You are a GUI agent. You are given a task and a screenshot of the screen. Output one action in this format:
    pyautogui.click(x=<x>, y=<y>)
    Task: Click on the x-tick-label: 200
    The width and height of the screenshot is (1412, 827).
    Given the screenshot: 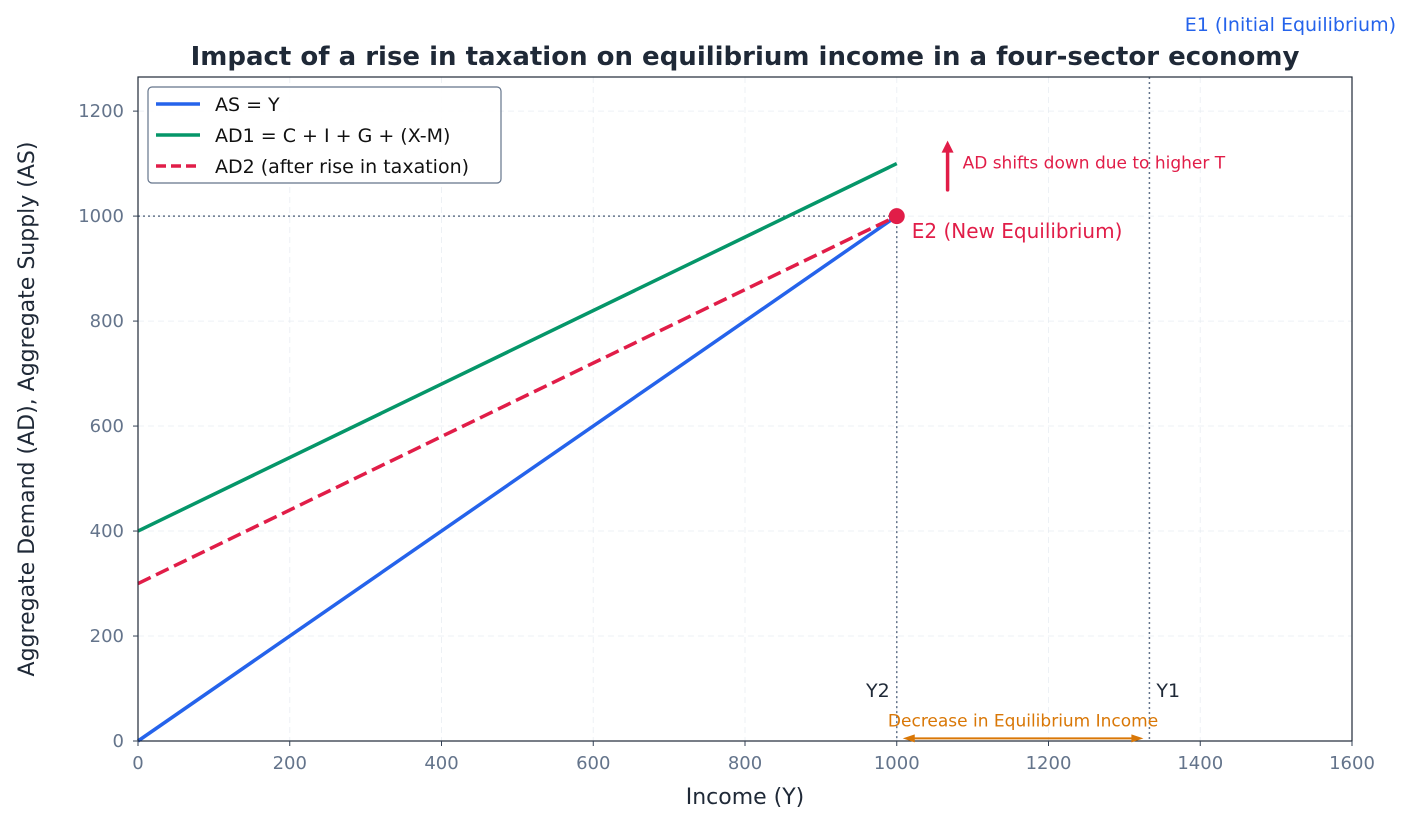 What is the action you would take?
    pyautogui.click(x=290, y=763)
    